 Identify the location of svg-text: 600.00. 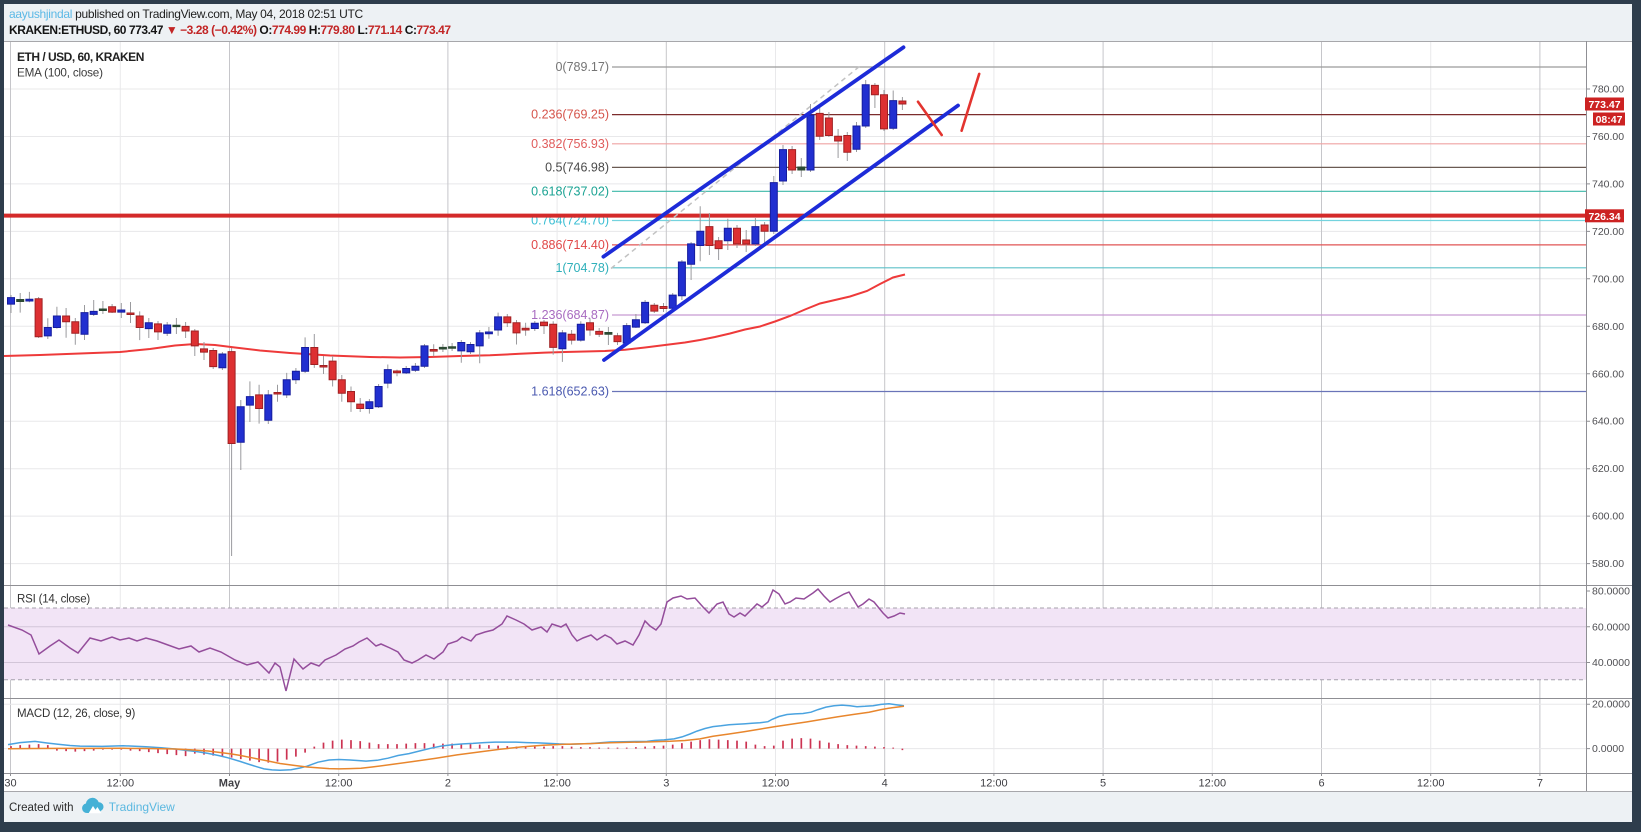
(1608, 517).